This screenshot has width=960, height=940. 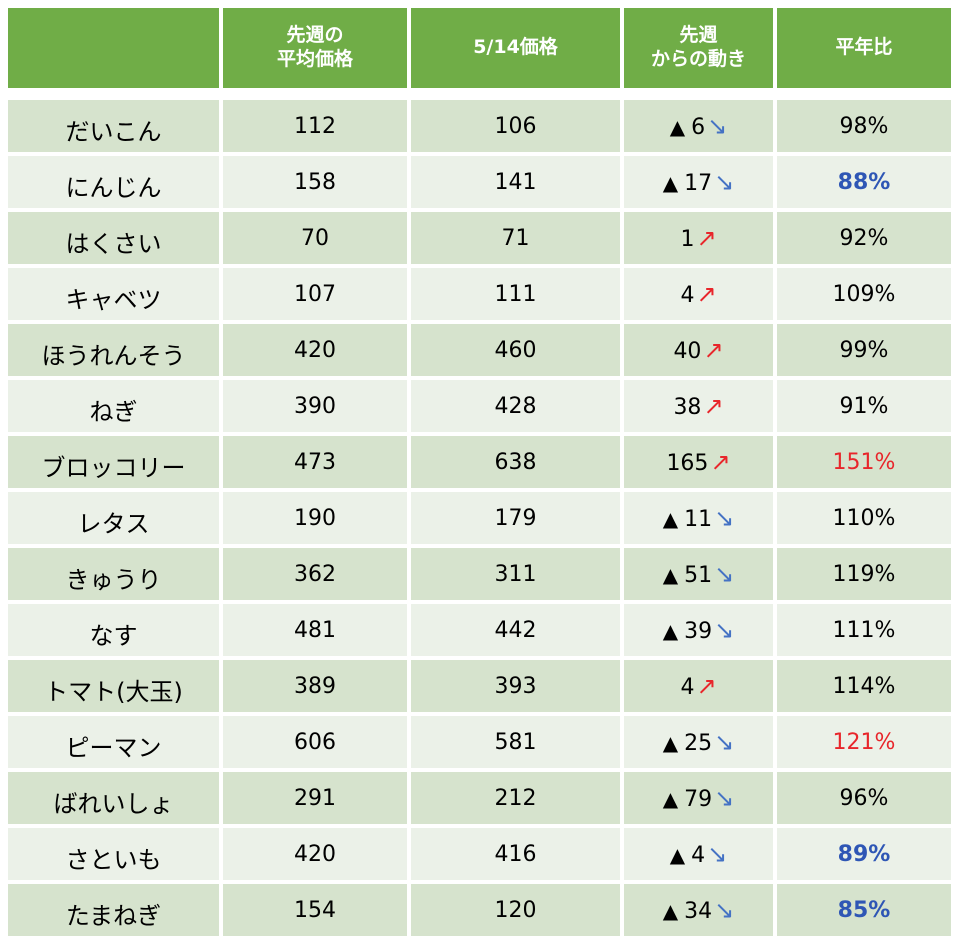 I want to click on year-ratio-value: 91%, so click(x=864, y=406).